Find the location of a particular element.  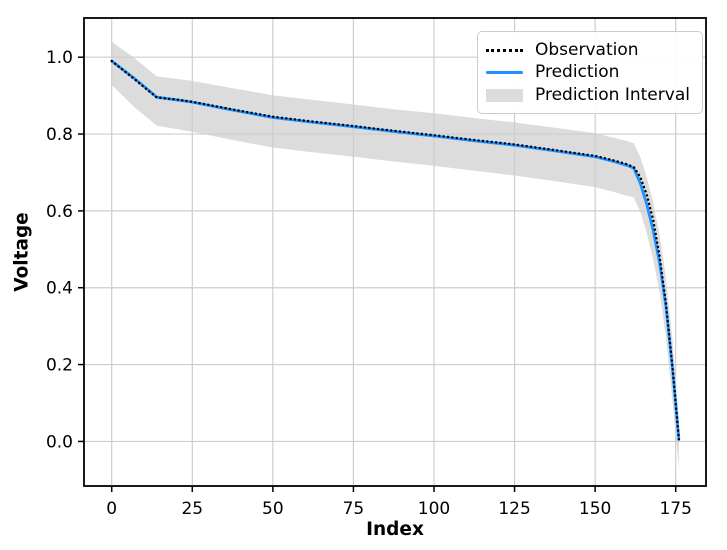

x-tick-label: 25 is located at coordinates (192, 509).